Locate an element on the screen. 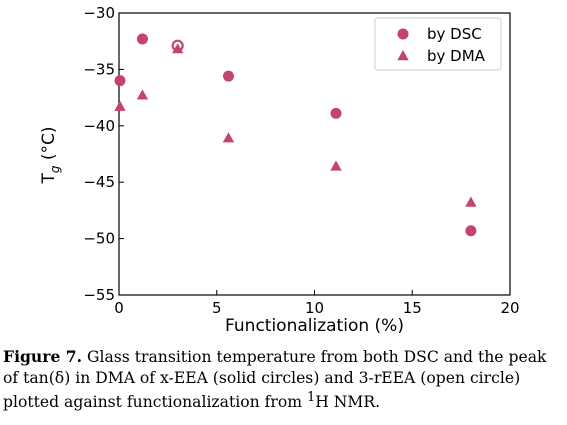 This screenshot has width=567, height=425. x-tick-label: 10 is located at coordinates (314, 308).